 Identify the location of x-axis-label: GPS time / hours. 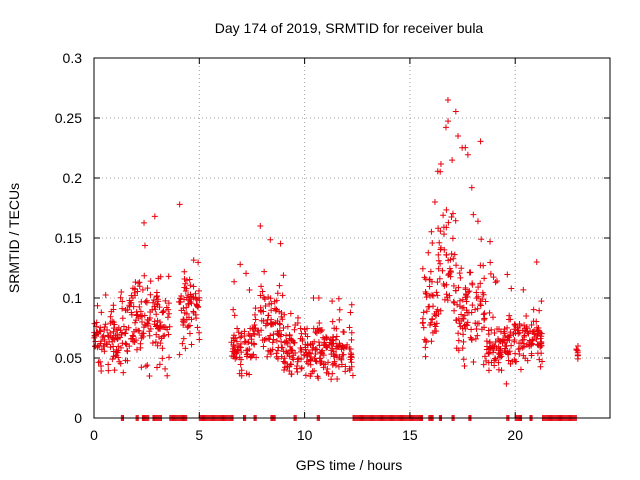
(349, 465).